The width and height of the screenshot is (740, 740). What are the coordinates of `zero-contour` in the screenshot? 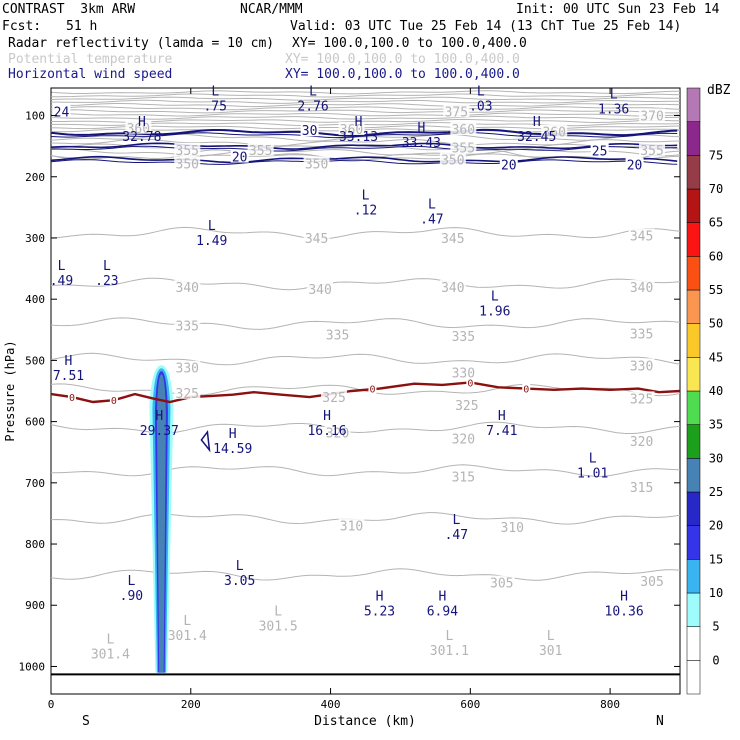 It's located at (365, 392).